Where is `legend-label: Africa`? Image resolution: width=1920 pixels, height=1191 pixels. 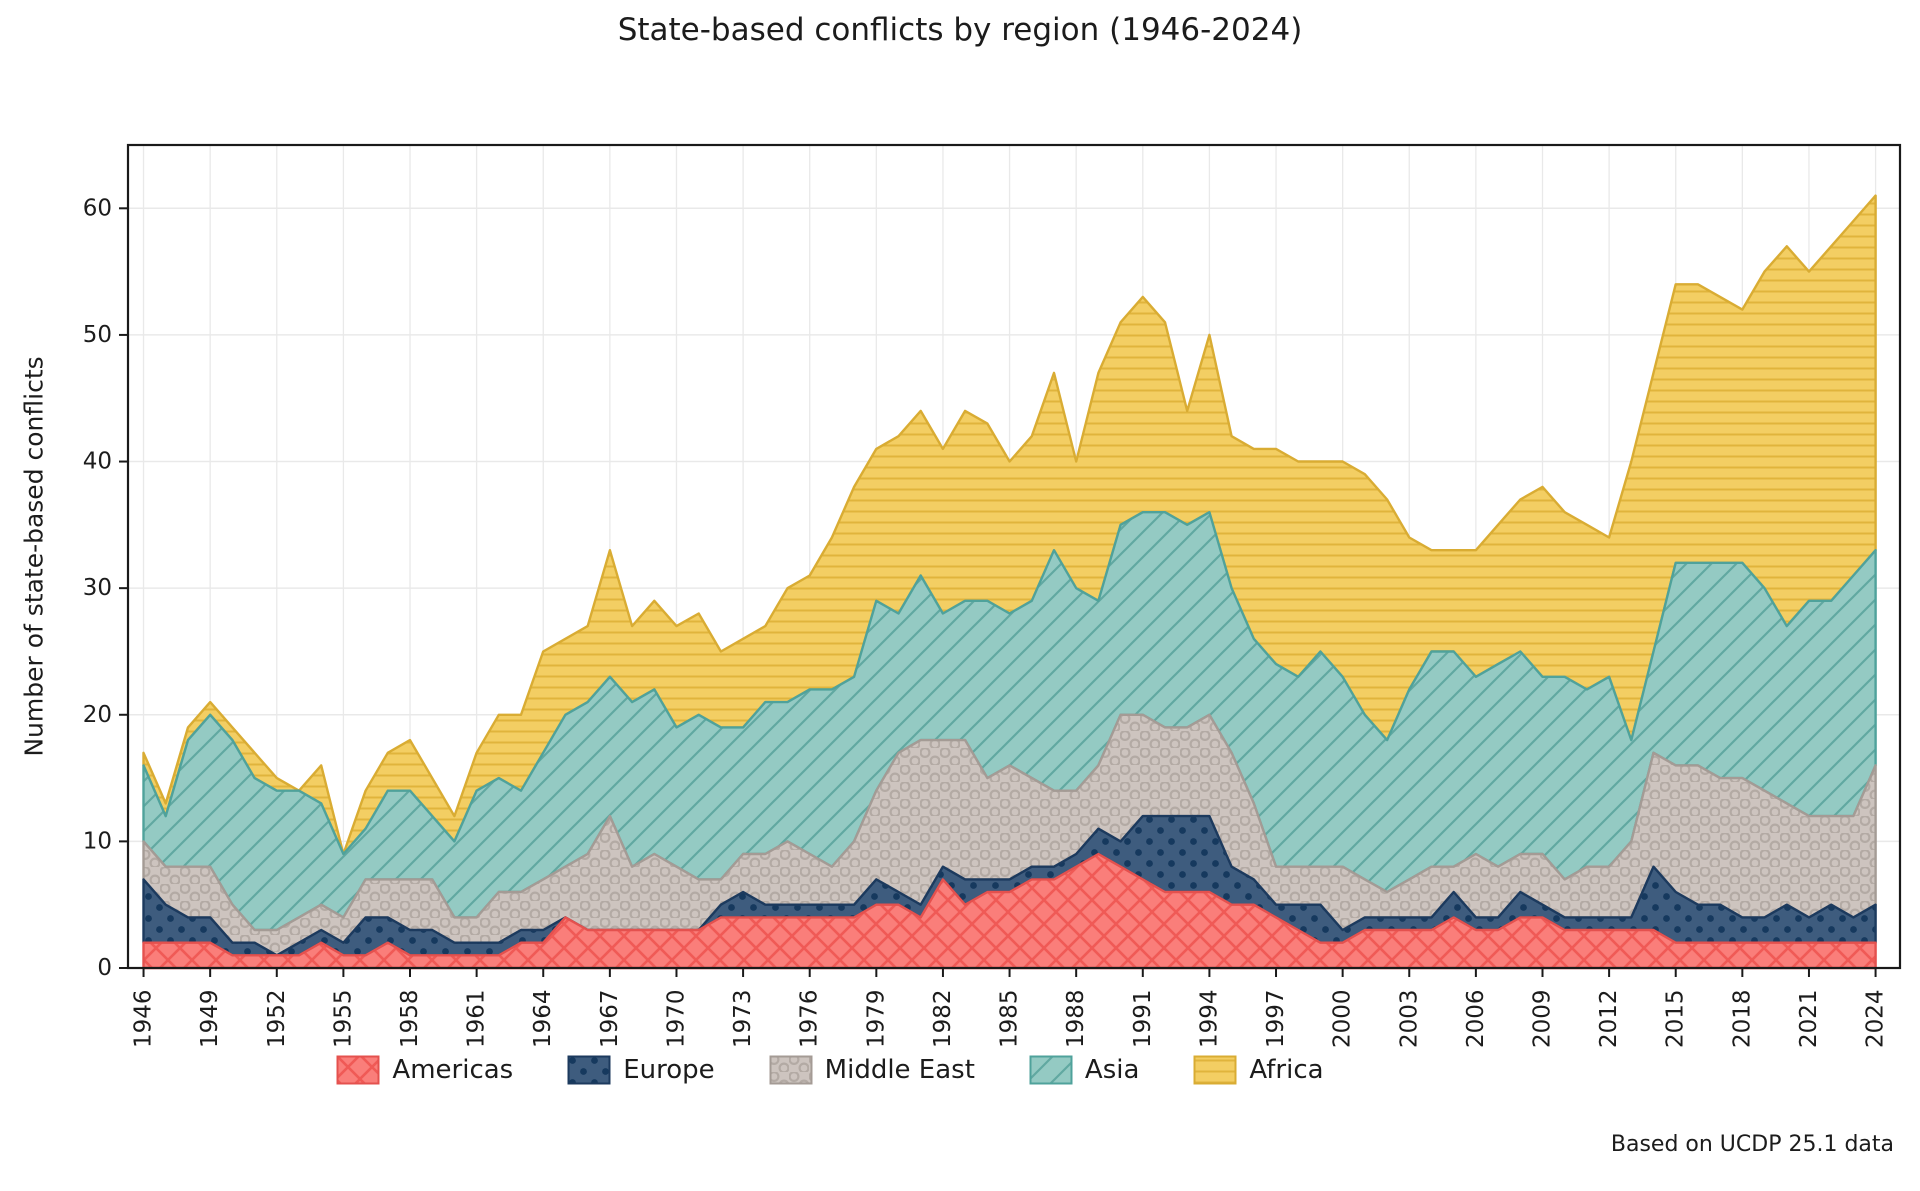 legend-label: Africa is located at coordinates (1286, 1070).